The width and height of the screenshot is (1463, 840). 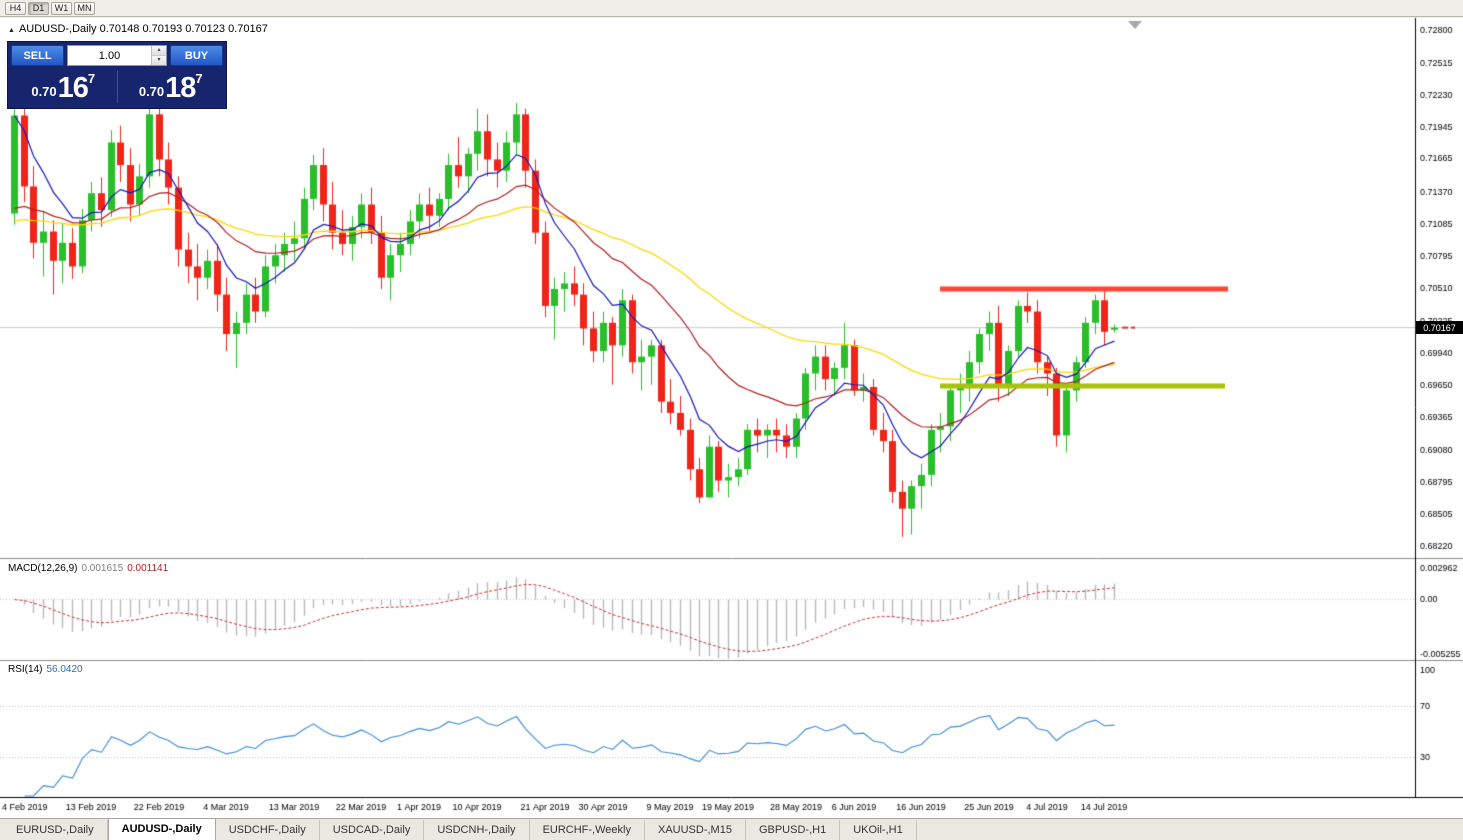 What do you see at coordinates (793, 830) in the screenshot?
I see `tab-gbpusd-h1: GBPUSD-,H1` at bounding box center [793, 830].